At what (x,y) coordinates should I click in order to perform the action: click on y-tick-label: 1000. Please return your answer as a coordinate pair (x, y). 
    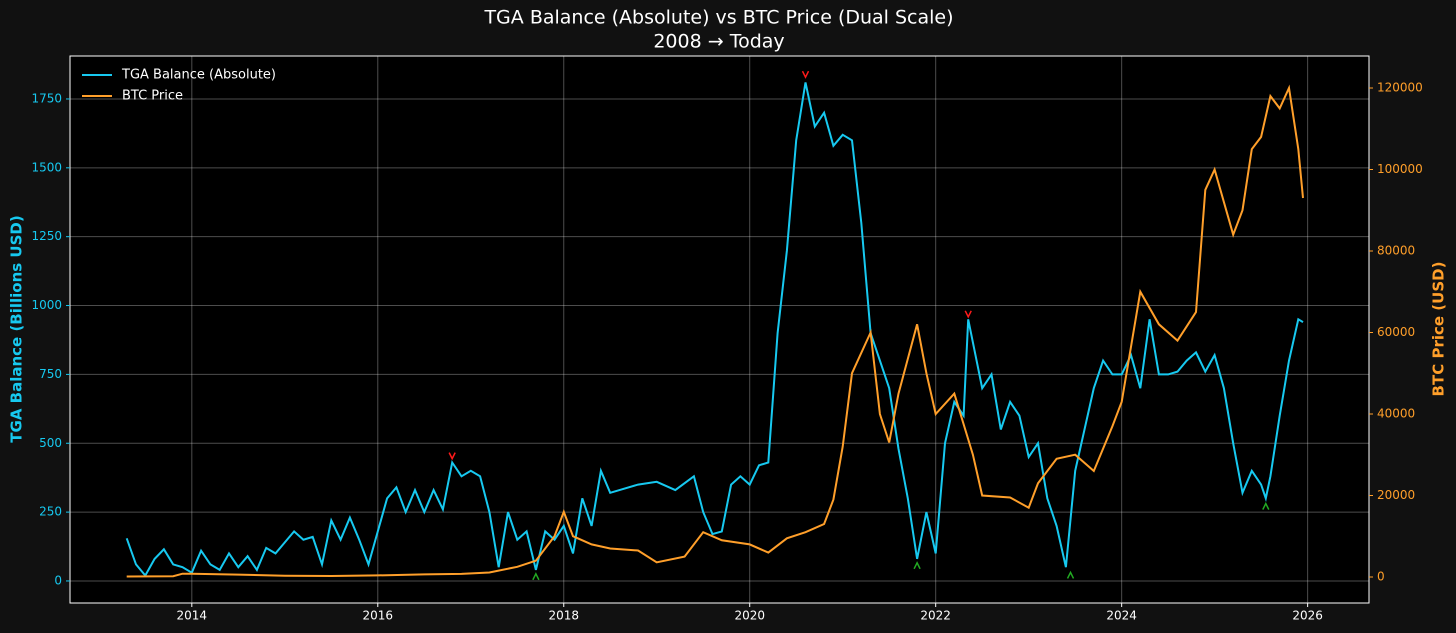
    Looking at the image, I should click on (46, 305).